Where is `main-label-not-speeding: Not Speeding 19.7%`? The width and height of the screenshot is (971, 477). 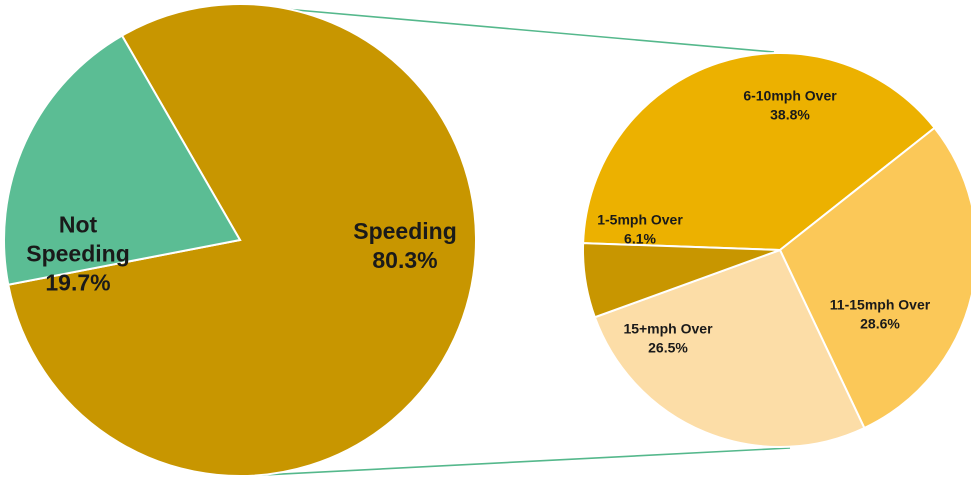
main-label-not-speeding: Not Speeding 19.7% is located at coordinates (78, 253).